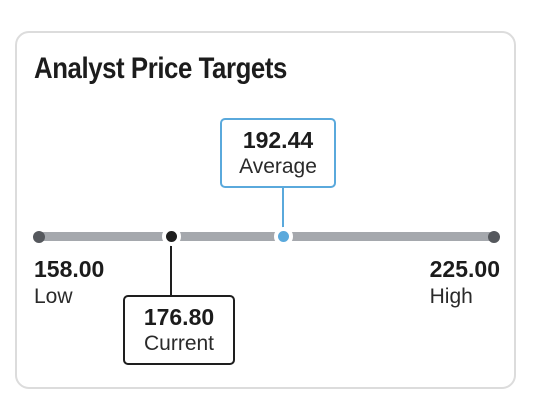 The width and height of the screenshot is (540, 410). What do you see at coordinates (160, 68) in the screenshot?
I see `widget-title: Analyst Price Targets` at bounding box center [160, 68].